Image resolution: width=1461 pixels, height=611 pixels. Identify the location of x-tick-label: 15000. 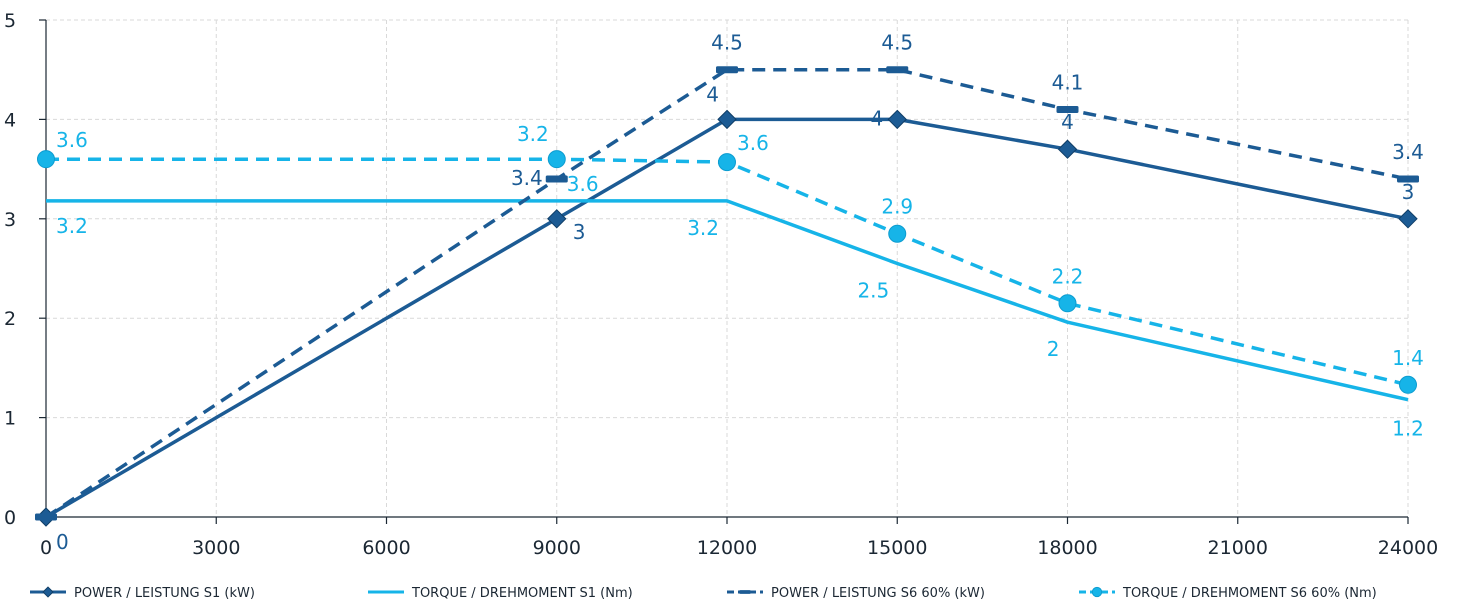
(897, 548).